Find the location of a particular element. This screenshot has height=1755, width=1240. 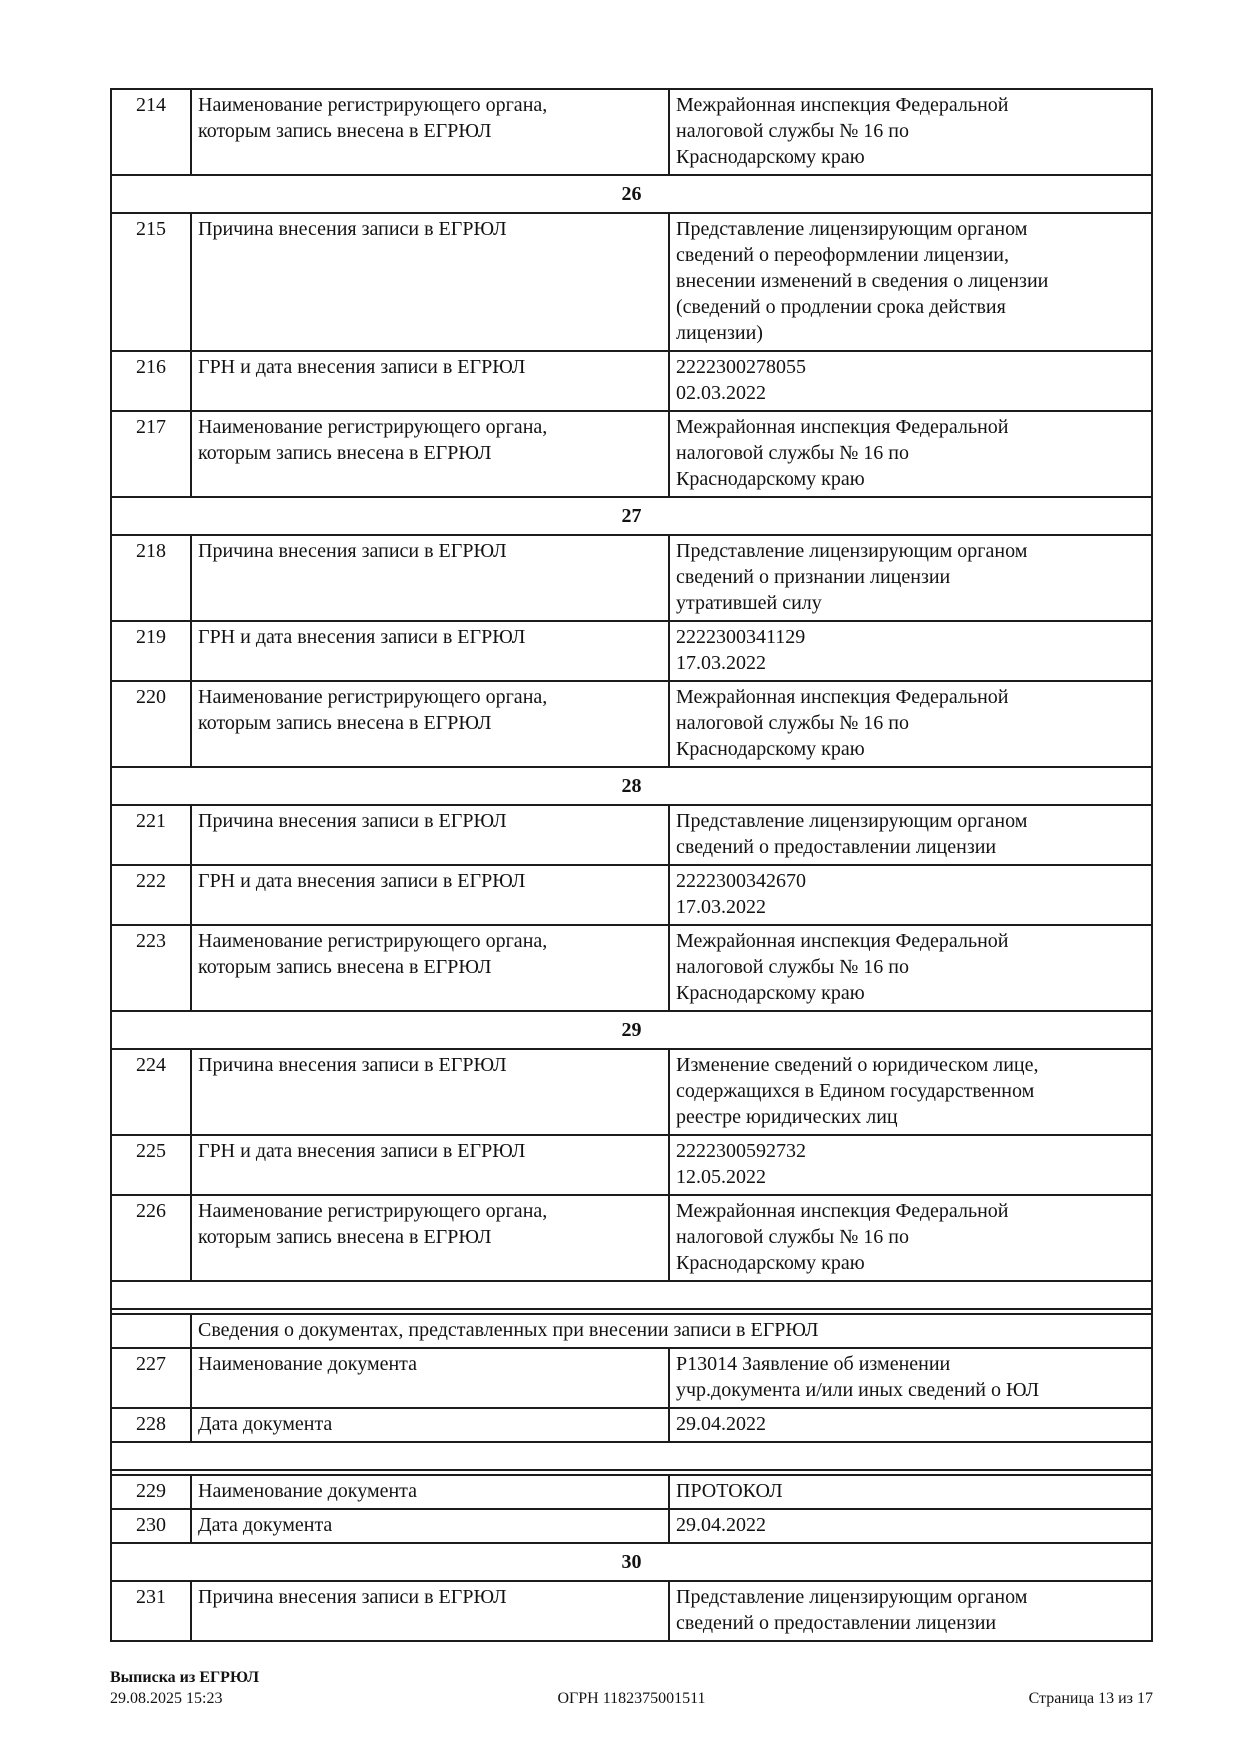

row-number: 231 is located at coordinates (152, 1611).